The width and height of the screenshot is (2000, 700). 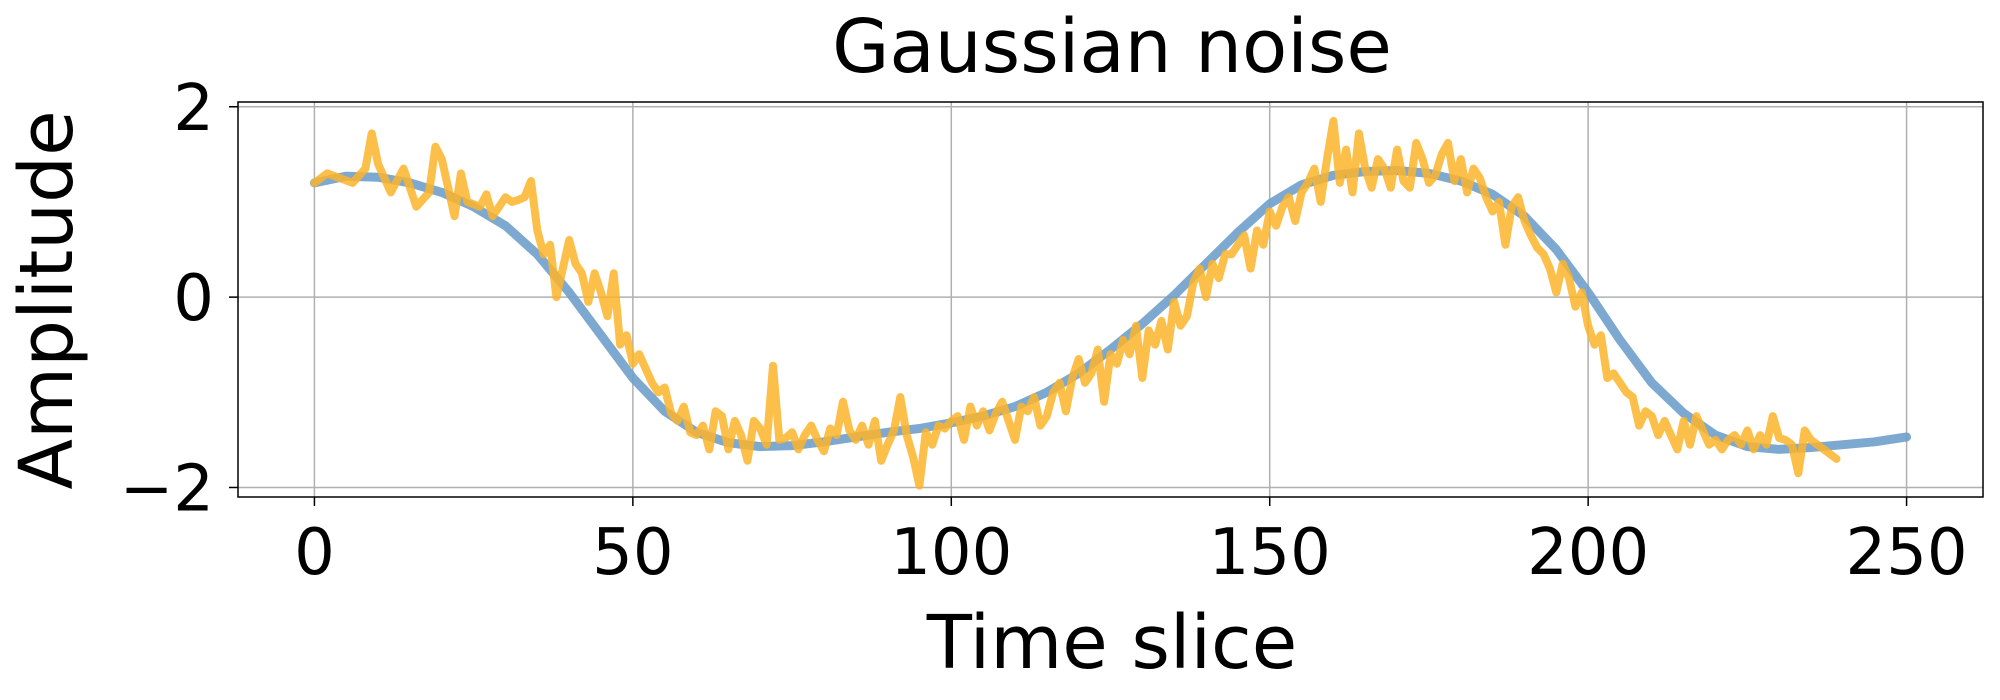 What do you see at coordinates (1906, 553) in the screenshot?
I see `x-tick-label: 250` at bounding box center [1906, 553].